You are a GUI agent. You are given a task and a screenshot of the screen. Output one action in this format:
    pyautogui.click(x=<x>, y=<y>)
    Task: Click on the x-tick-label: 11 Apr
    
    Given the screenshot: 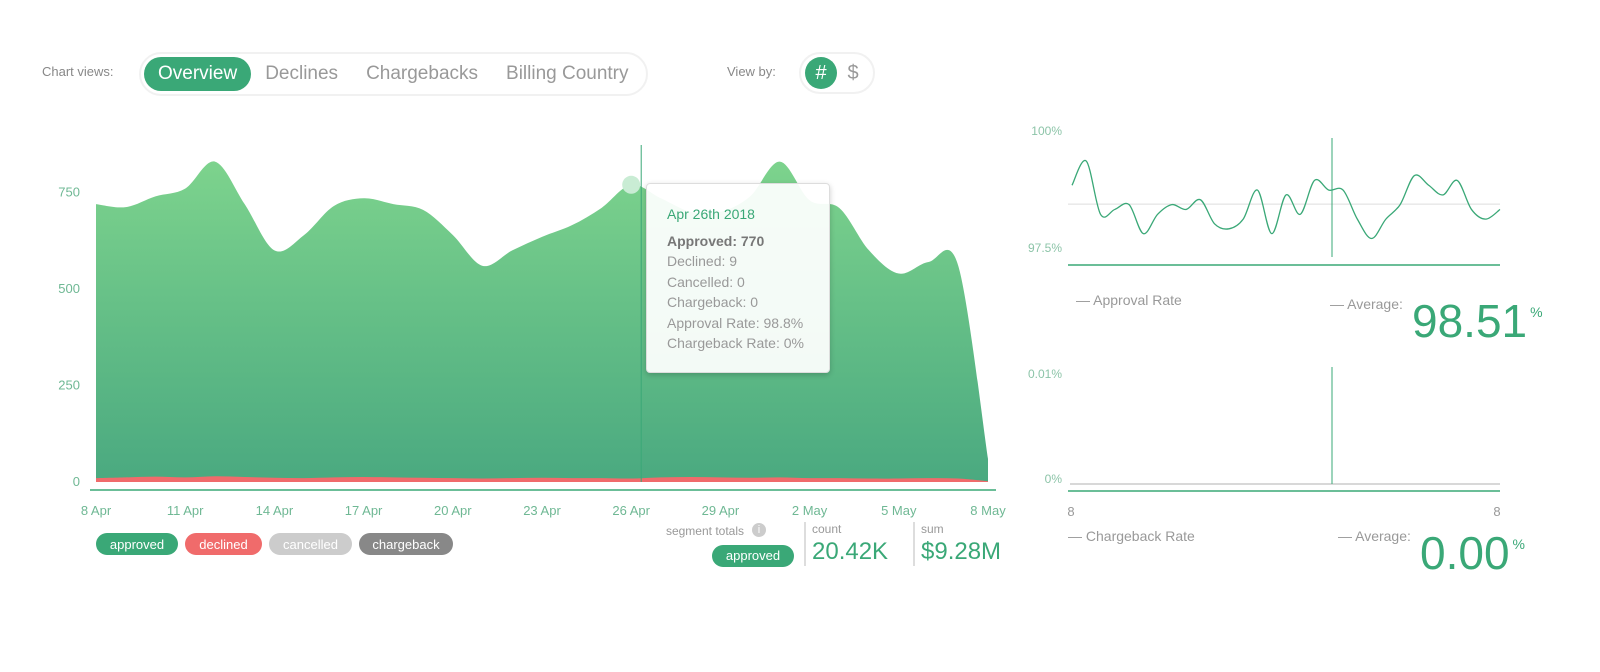 What is the action you would take?
    pyautogui.click(x=185, y=510)
    